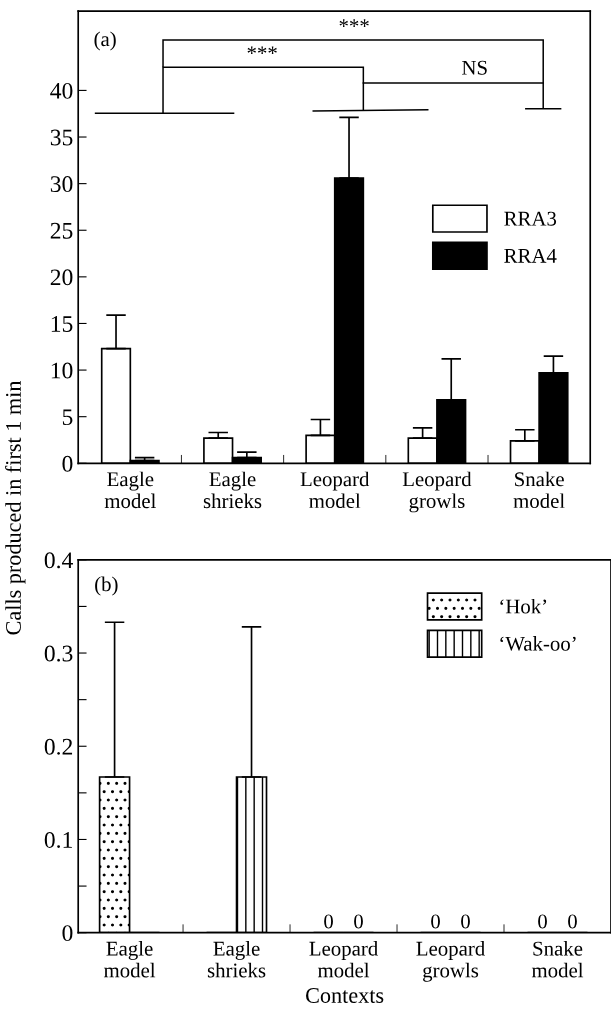 The width and height of the screenshot is (611, 1016). What do you see at coordinates (67, 417) in the screenshot?
I see `y-tick-label: 5` at bounding box center [67, 417].